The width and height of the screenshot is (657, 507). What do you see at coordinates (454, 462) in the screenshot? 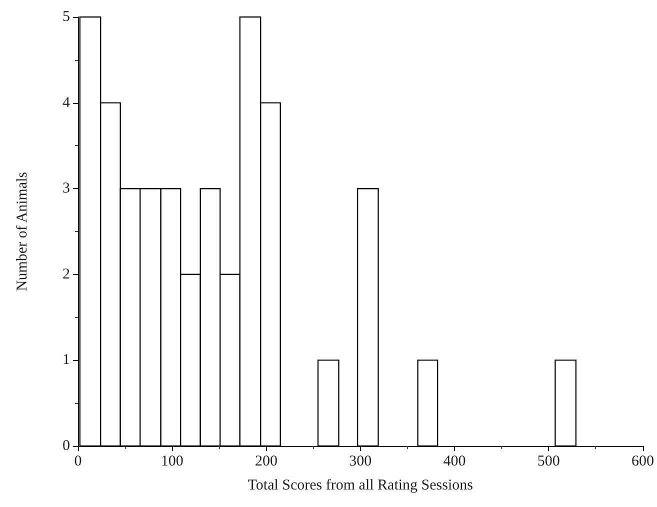
I see `x-tick-label: 400` at bounding box center [454, 462].